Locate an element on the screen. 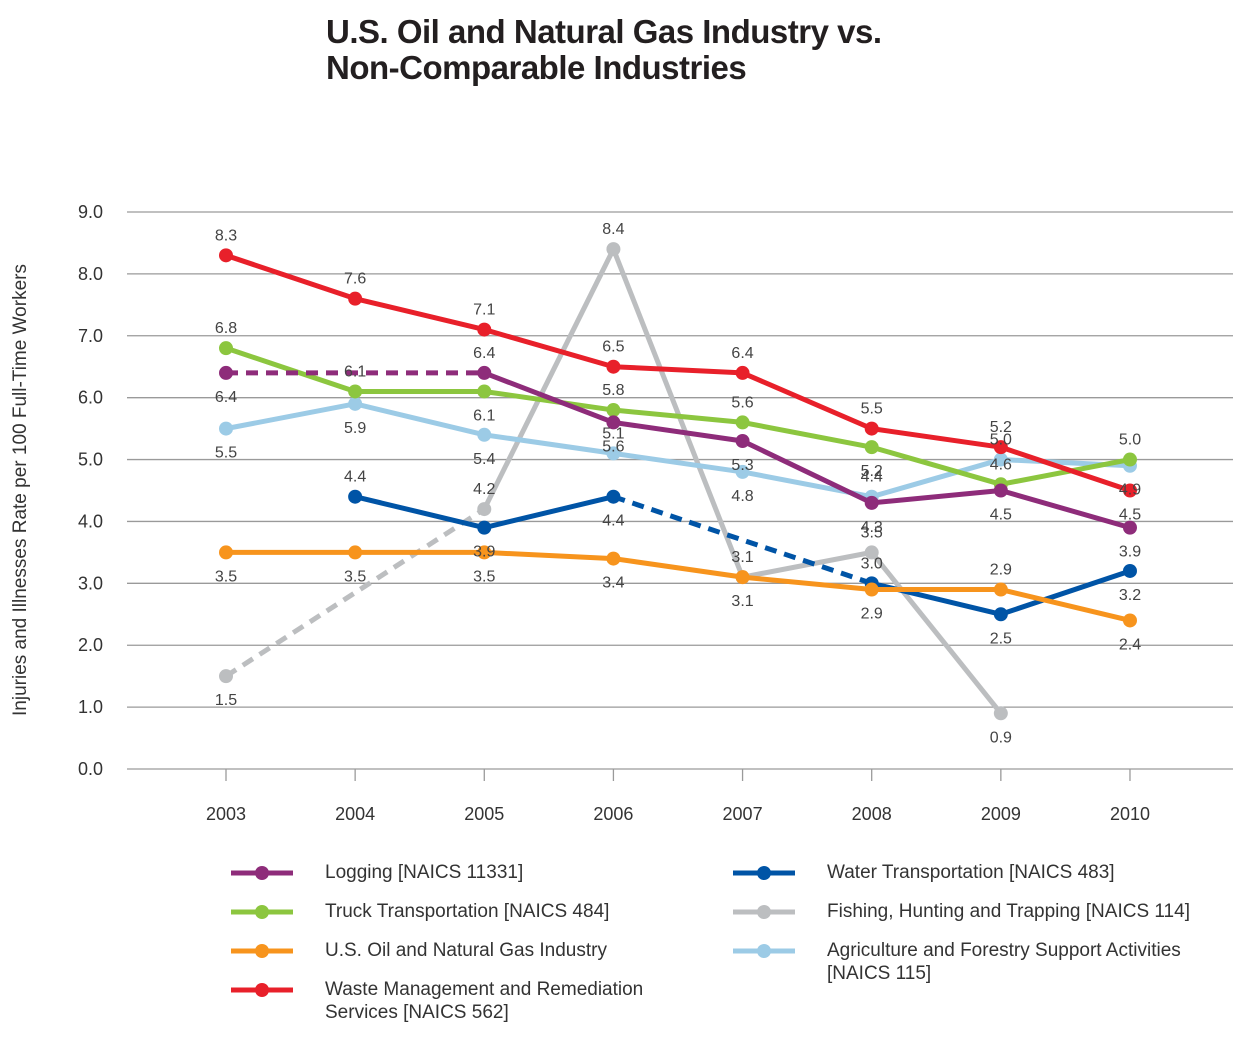 This screenshot has height=1047, width=1244. data-label: 7.6 is located at coordinates (355, 279).